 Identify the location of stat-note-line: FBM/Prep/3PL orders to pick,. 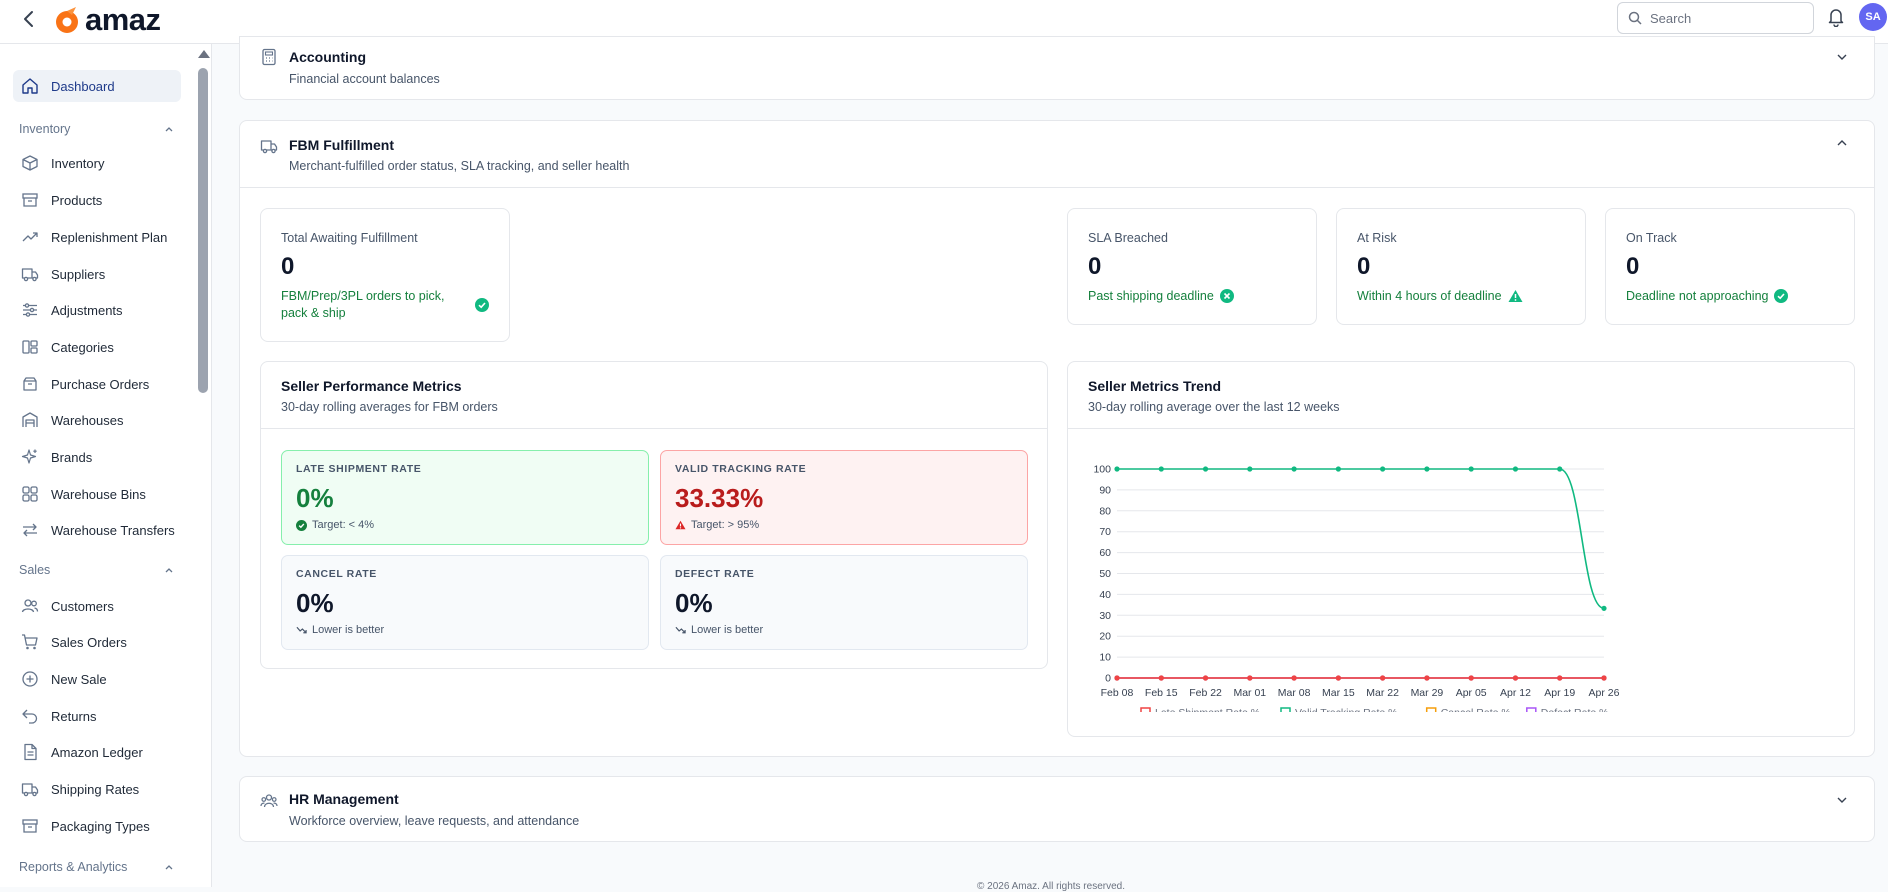
(363, 296).